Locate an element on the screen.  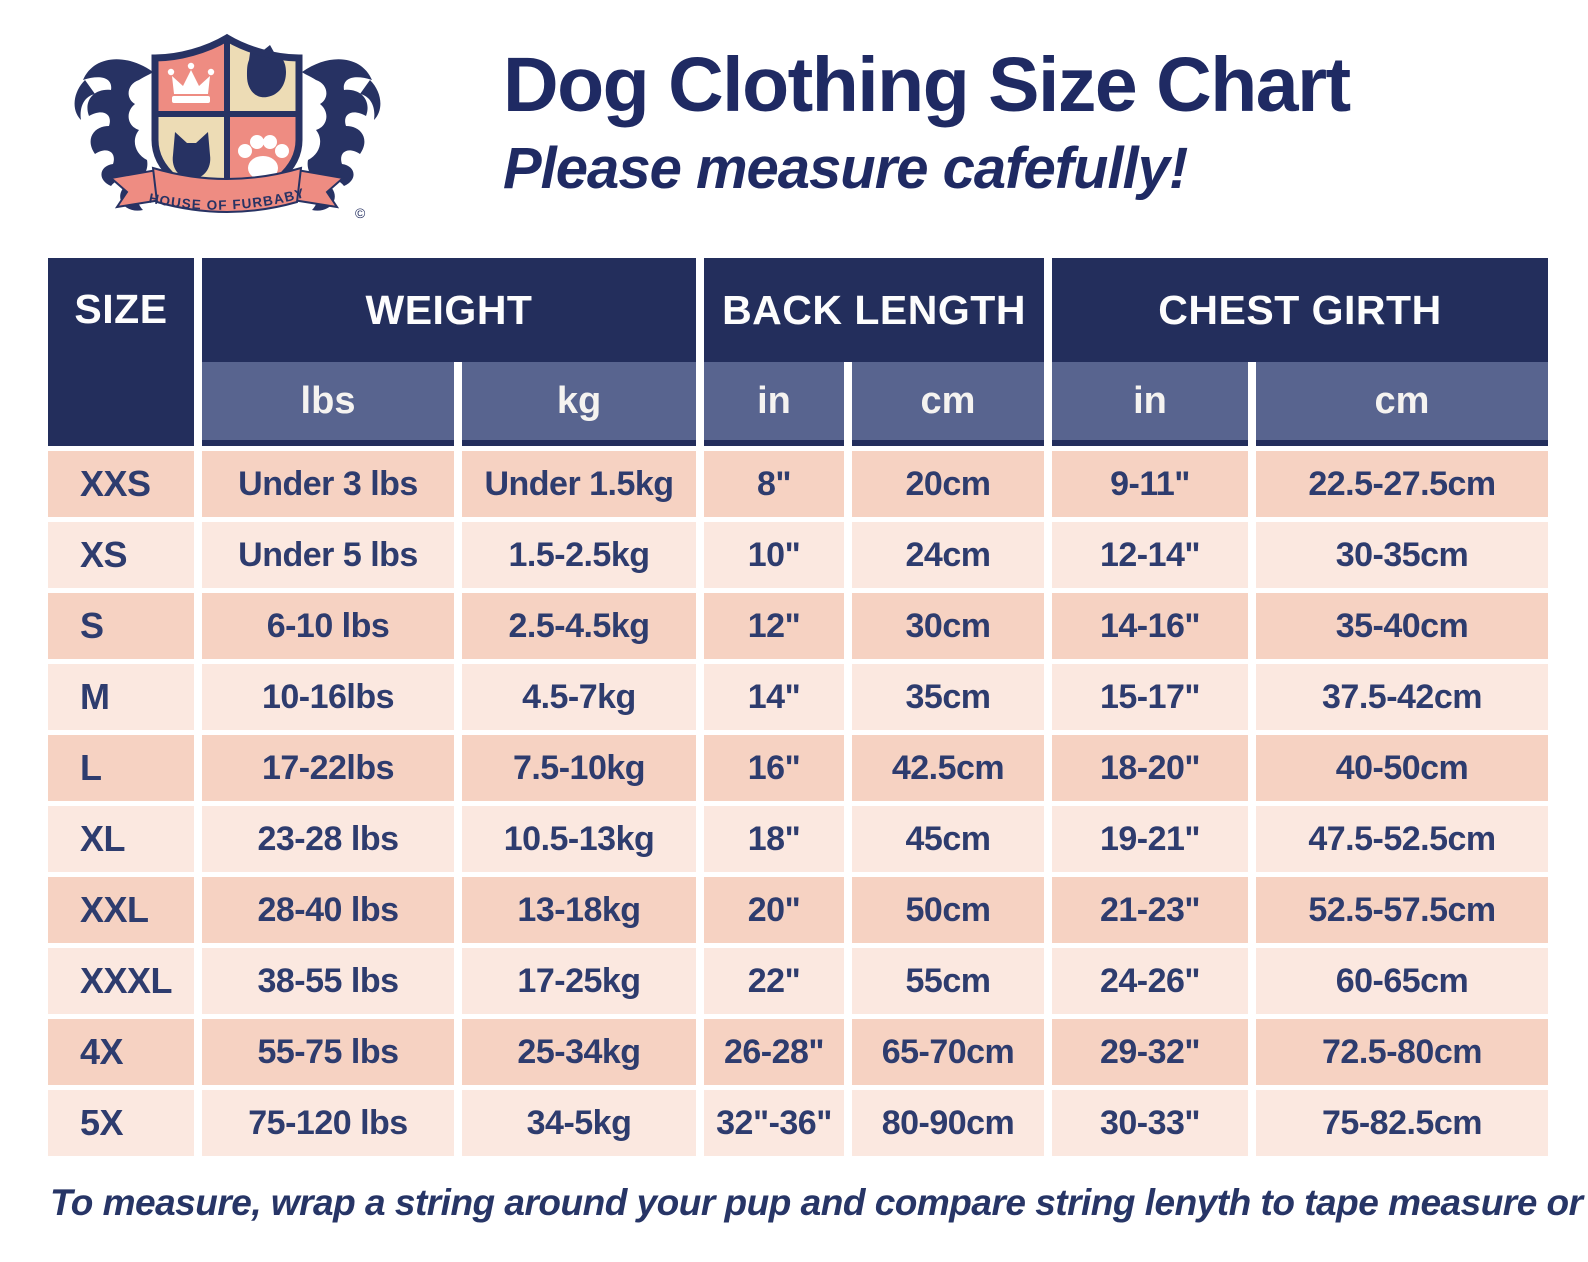
ribbon-banner is located at coordinates (227, 189).